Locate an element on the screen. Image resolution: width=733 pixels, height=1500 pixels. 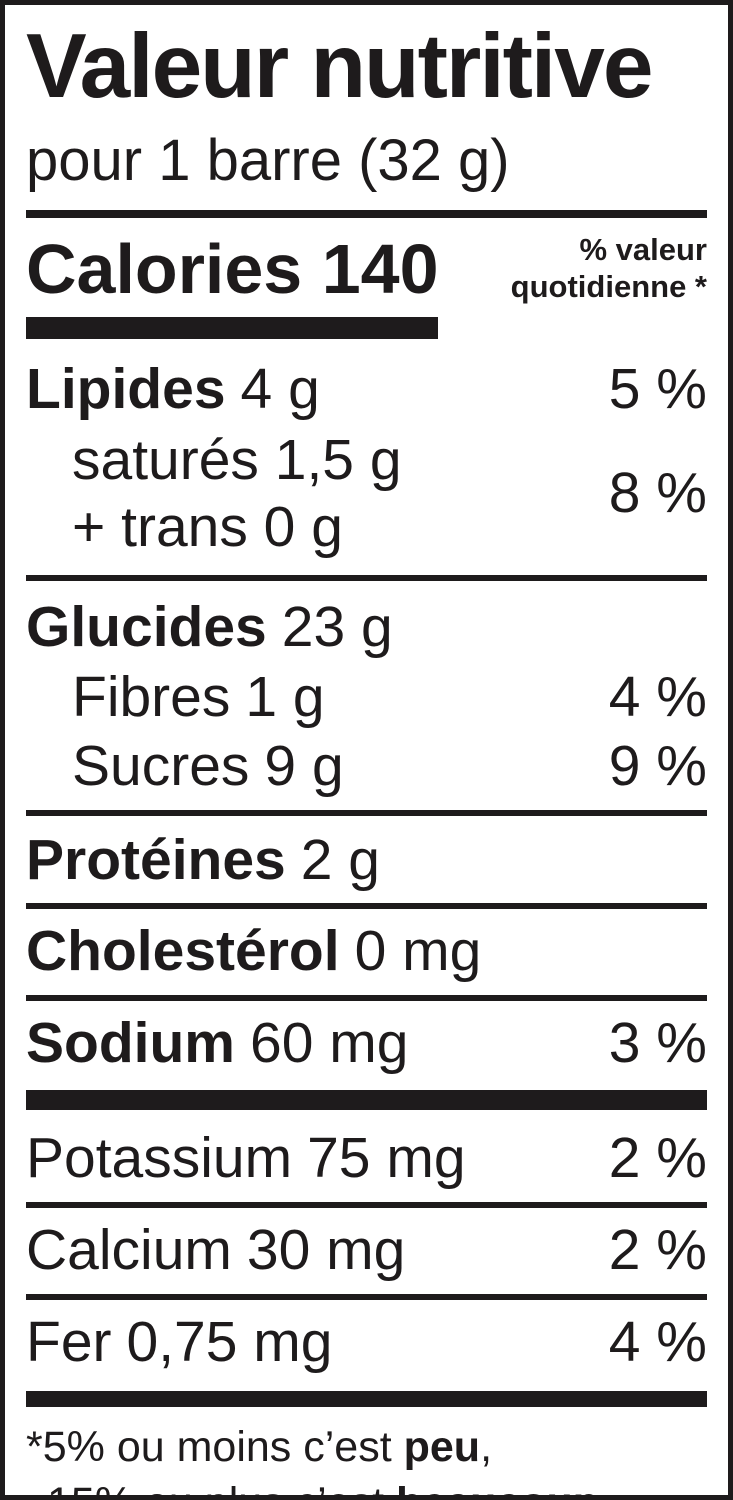
nutrient-row-iron: Fer 0,75 mg 4 % is located at coordinates (366, 1341).